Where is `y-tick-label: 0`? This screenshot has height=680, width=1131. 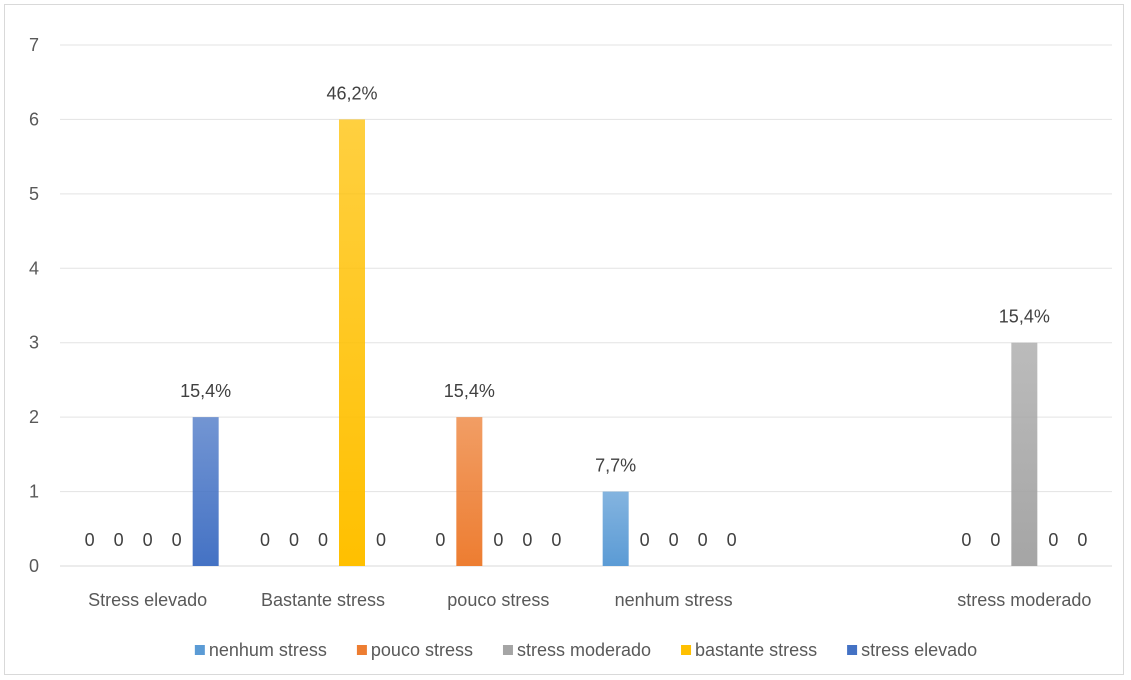 y-tick-label: 0 is located at coordinates (34, 566).